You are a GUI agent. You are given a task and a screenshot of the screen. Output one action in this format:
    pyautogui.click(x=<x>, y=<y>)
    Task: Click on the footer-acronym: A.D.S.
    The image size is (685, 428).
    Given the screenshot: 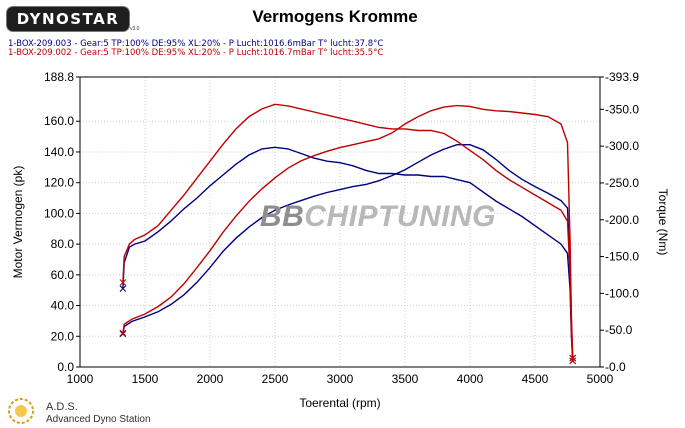 What is the action you would take?
    pyautogui.click(x=62, y=407)
    